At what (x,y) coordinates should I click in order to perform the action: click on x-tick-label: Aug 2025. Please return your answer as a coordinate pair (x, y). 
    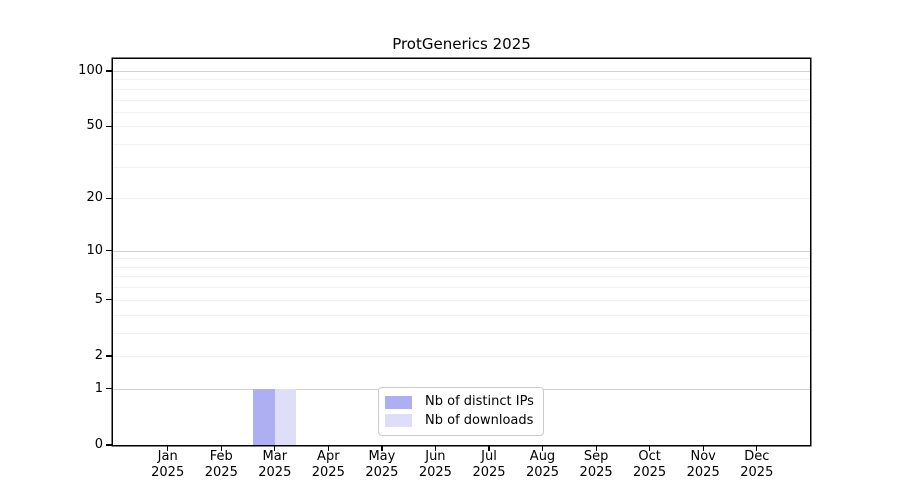
    Looking at the image, I should click on (543, 465).